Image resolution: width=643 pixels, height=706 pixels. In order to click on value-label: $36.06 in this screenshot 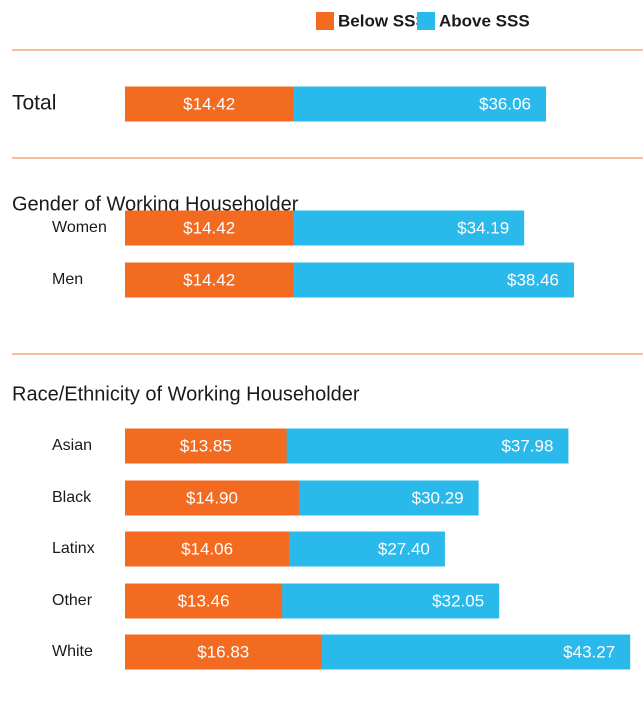, I will do `click(505, 103)`.